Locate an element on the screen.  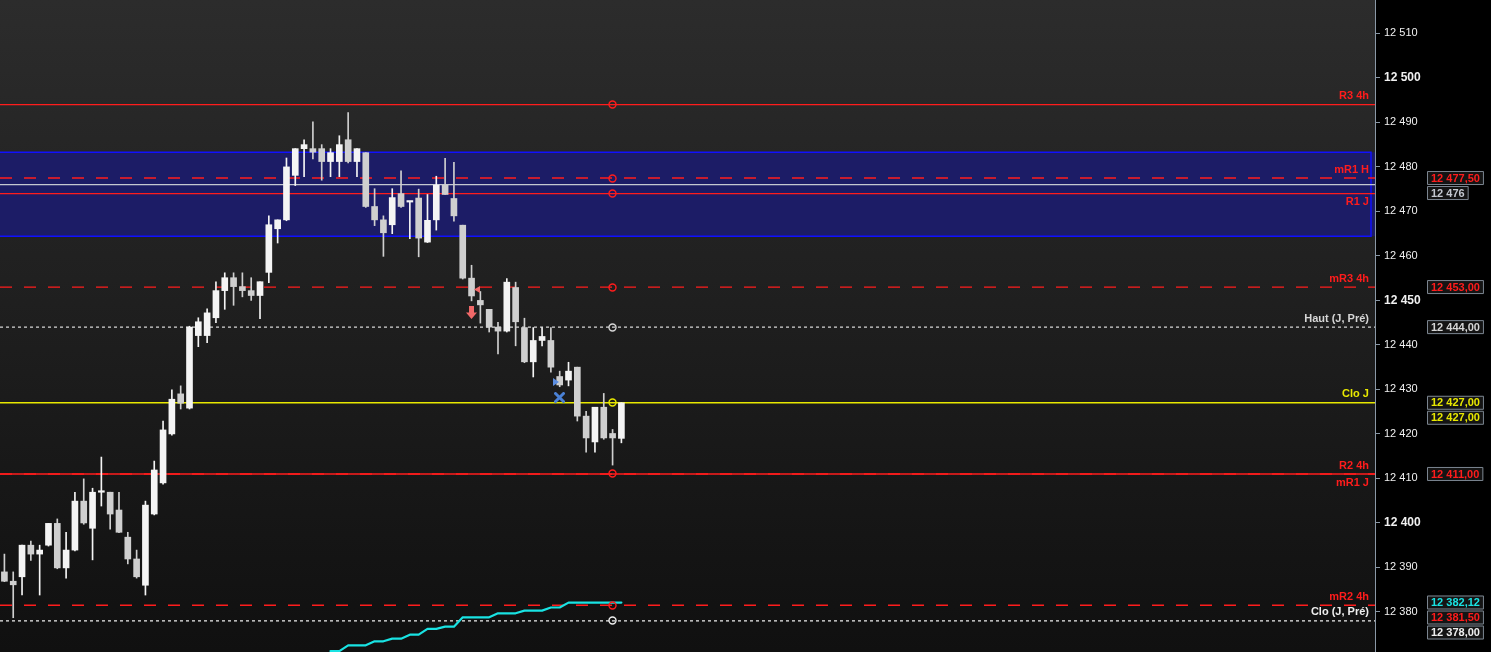
ref-line-label: mR1 J is located at coordinates (1352, 481).